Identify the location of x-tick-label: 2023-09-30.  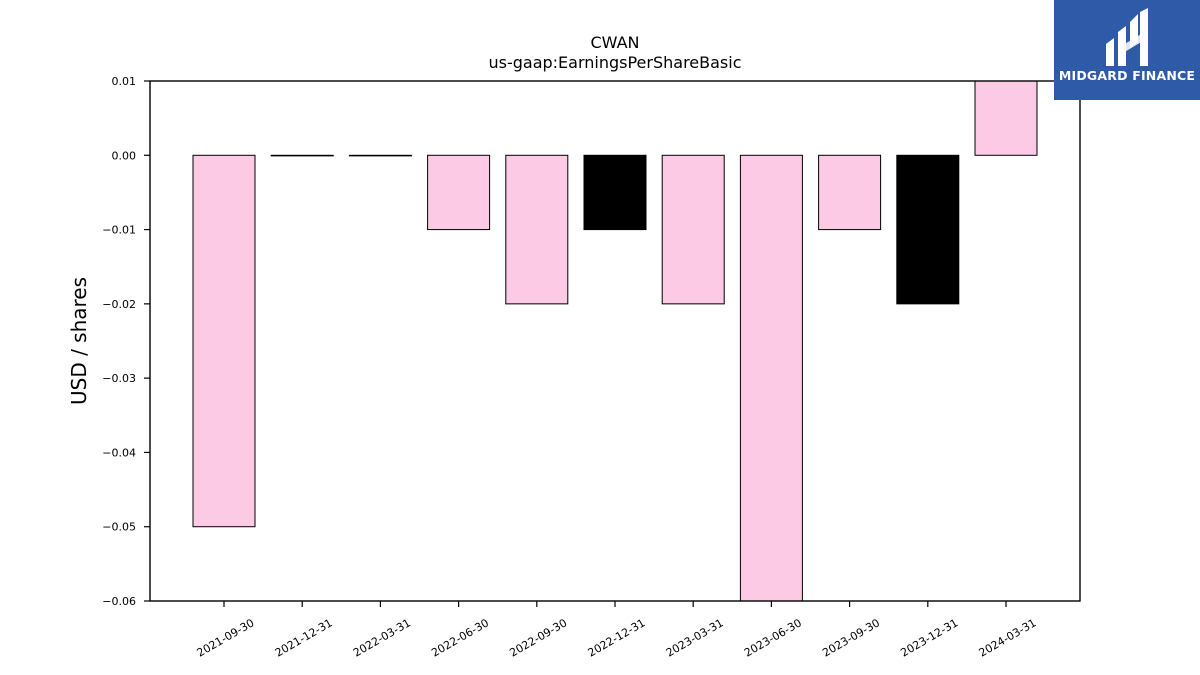
(851, 637).